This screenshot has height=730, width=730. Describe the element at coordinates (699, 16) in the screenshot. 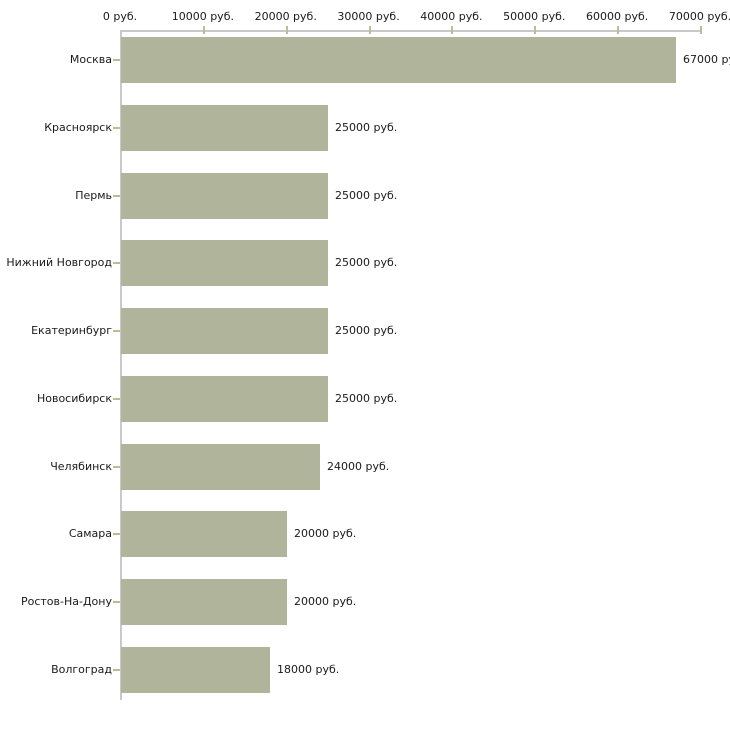

I see `x-axis-tick-label: 70000 руб.` at that location.